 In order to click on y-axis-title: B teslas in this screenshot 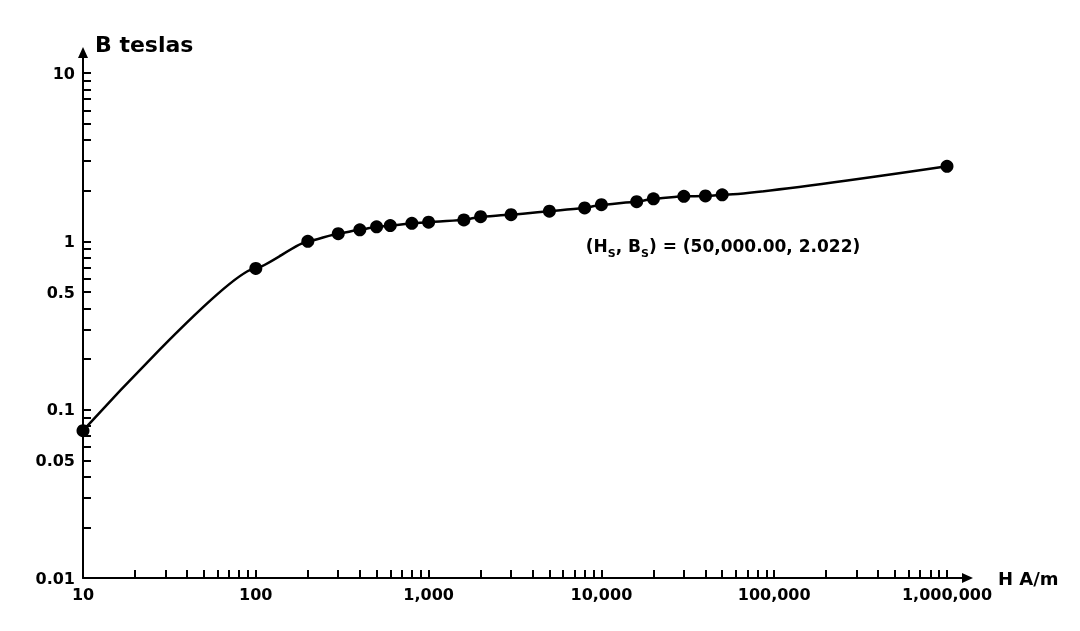, I will do `click(144, 44)`.